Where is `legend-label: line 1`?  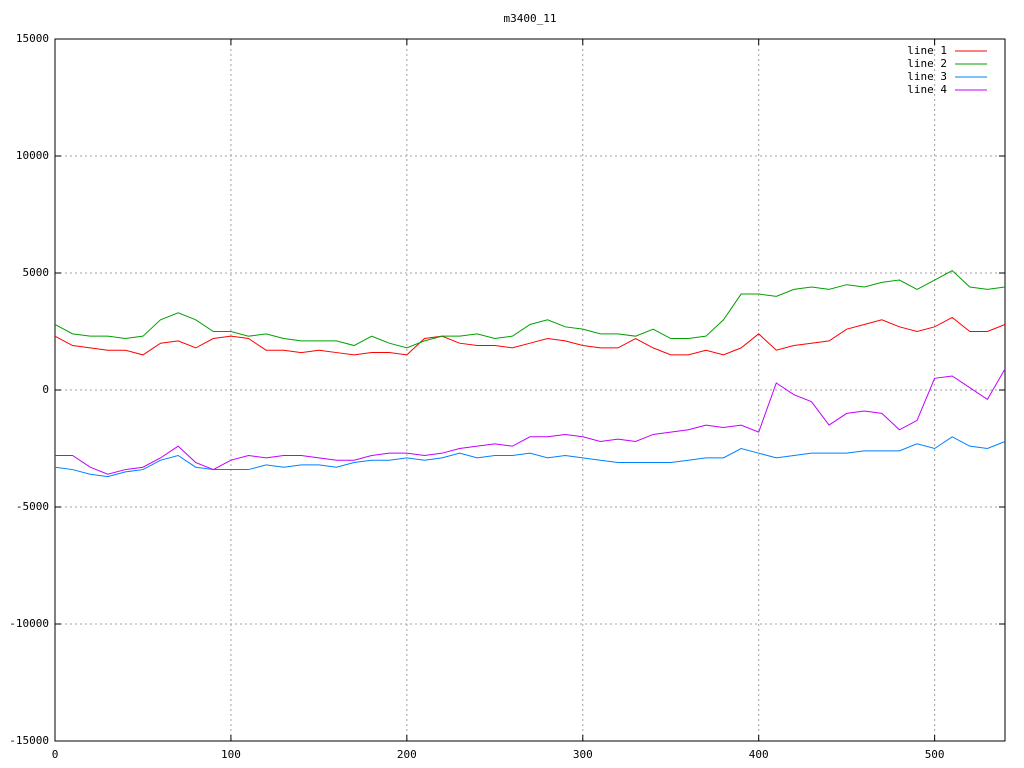 legend-label: line 1 is located at coordinates (927, 50).